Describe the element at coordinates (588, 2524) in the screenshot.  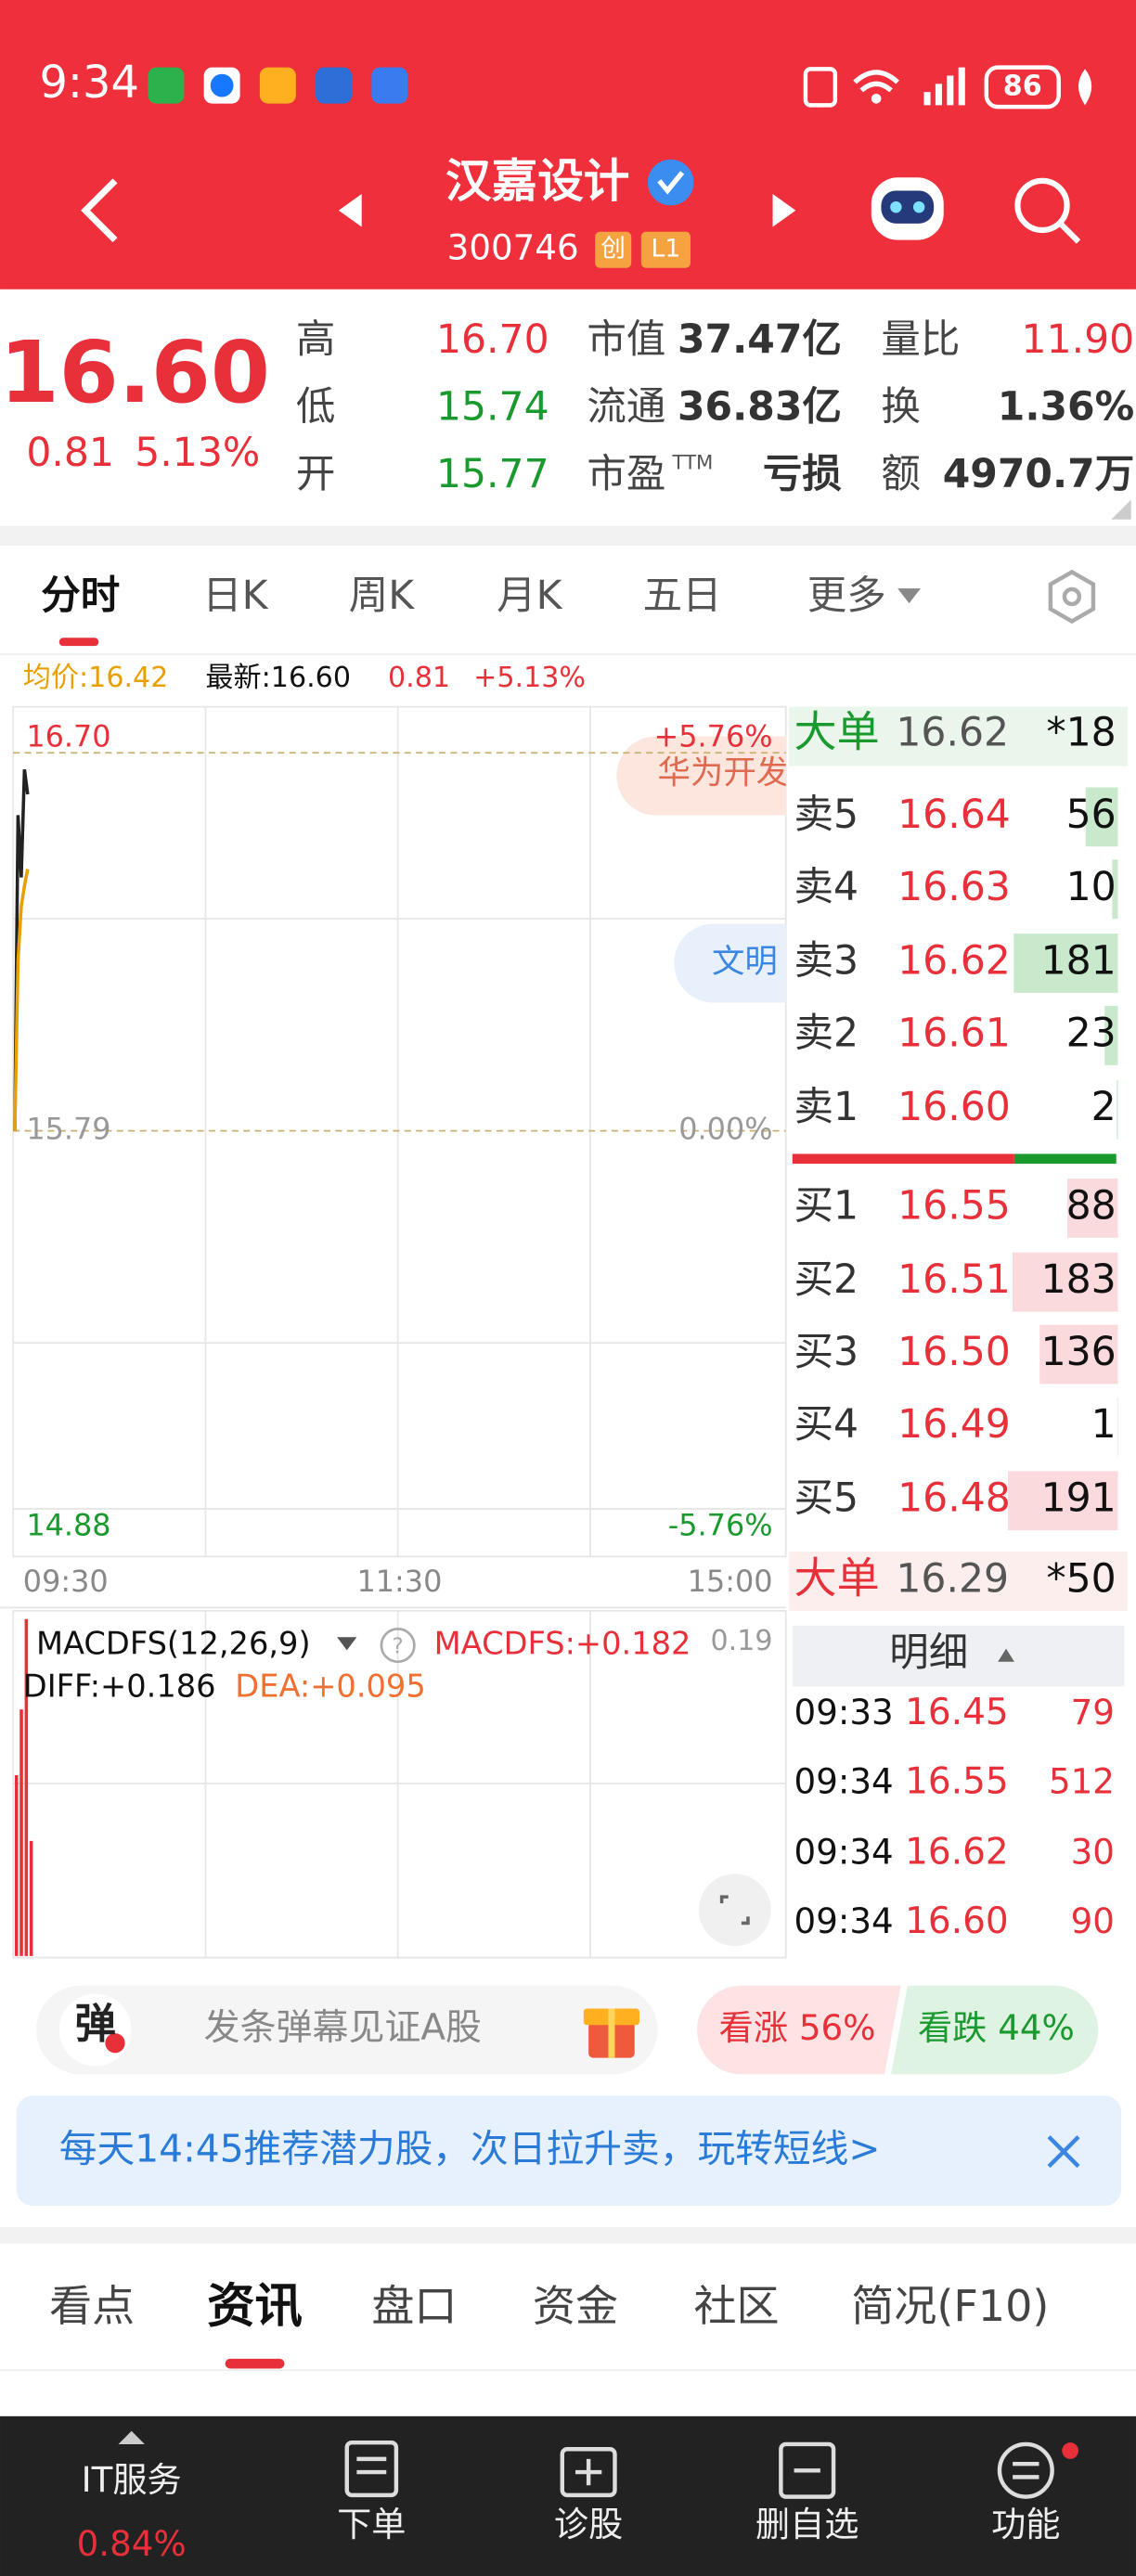
I see `nav-item: 诊股` at that location.